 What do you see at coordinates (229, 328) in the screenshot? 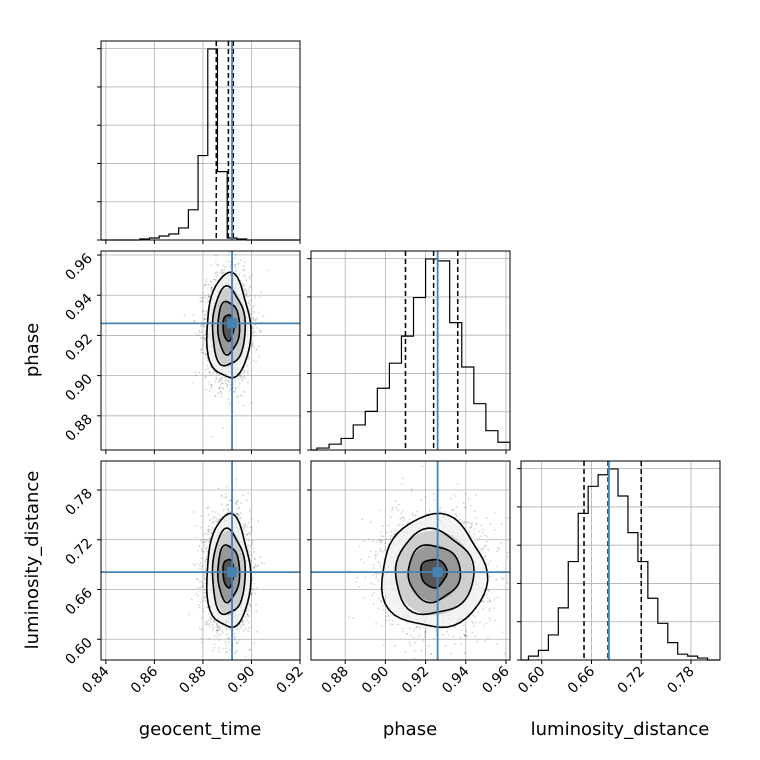
I see `contour-line` at bounding box center [229, 328].